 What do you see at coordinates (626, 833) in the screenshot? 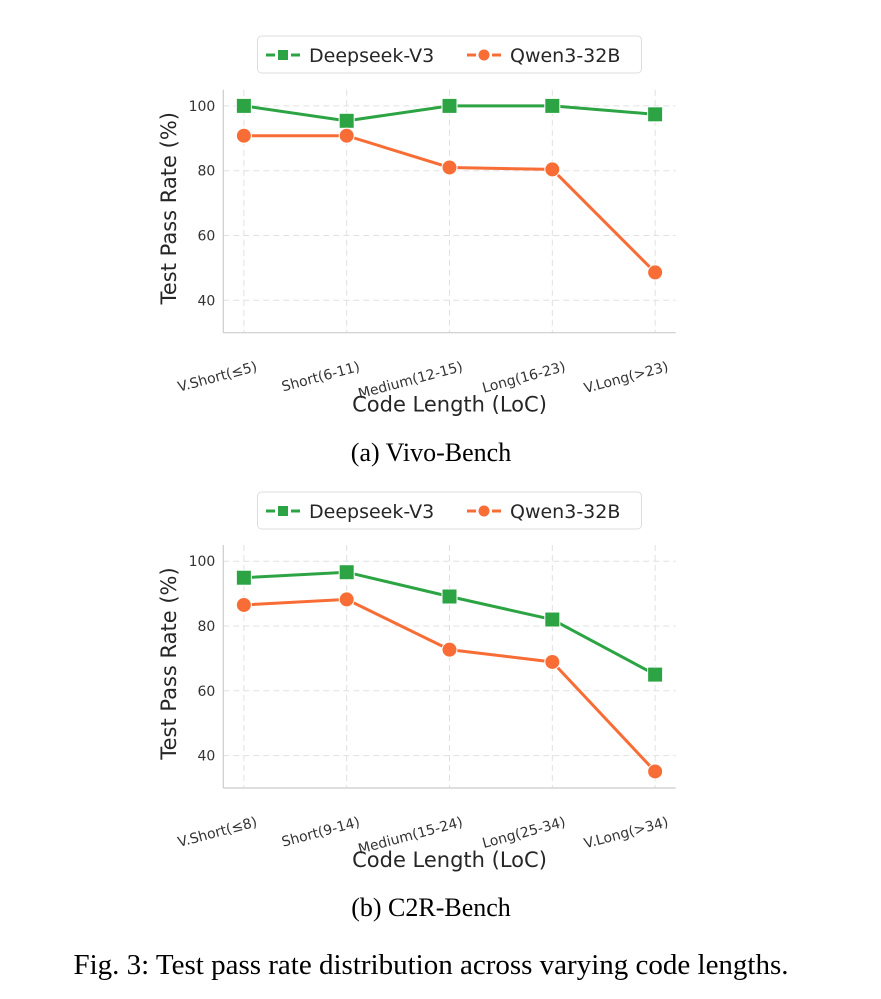
I see `x-tick-label: V.Long(>34)` at bounding box center [626, 833].